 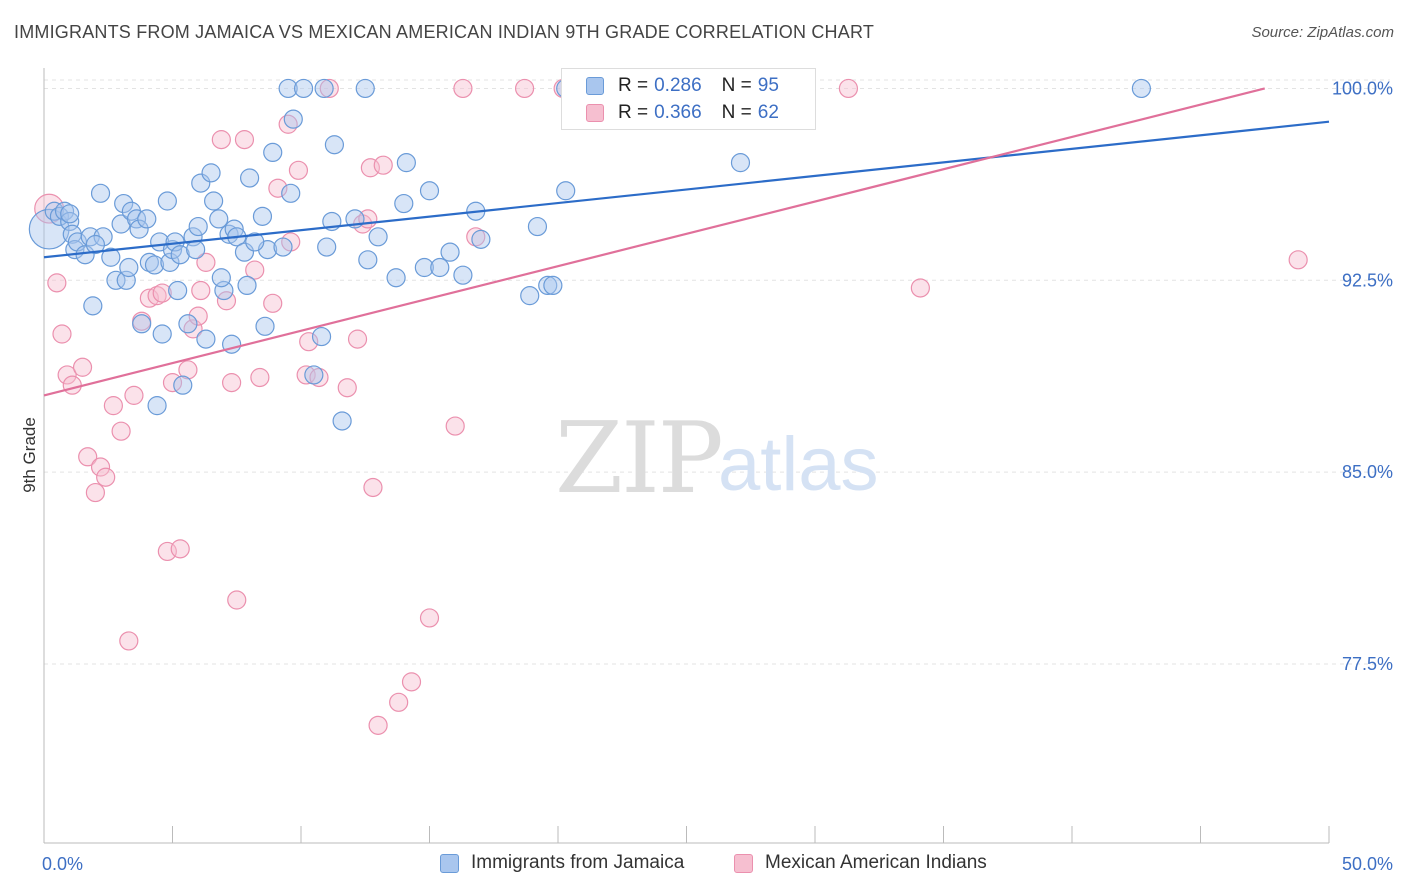 What do you see at coordinates (595, 113) in the screenshot?
I see `legend-swatch-pink` at bounding box center [595, 113].